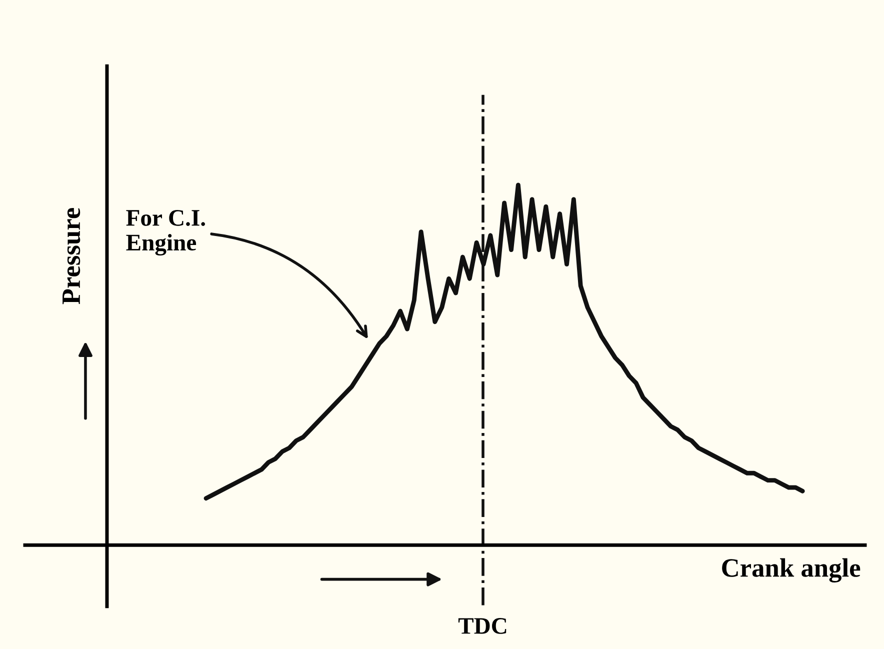  Describe the element at coordinates (166, 233) in the screenshot. I see `annotation: For C.I. Engine` at that location.